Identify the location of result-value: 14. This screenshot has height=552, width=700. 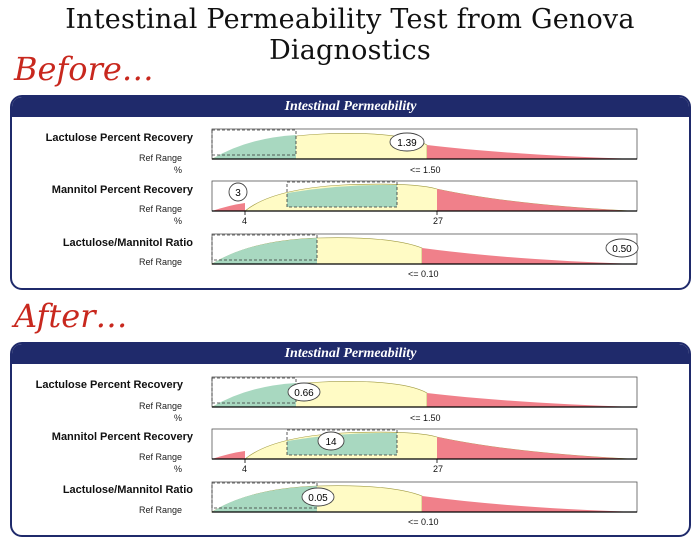
(331, 442).